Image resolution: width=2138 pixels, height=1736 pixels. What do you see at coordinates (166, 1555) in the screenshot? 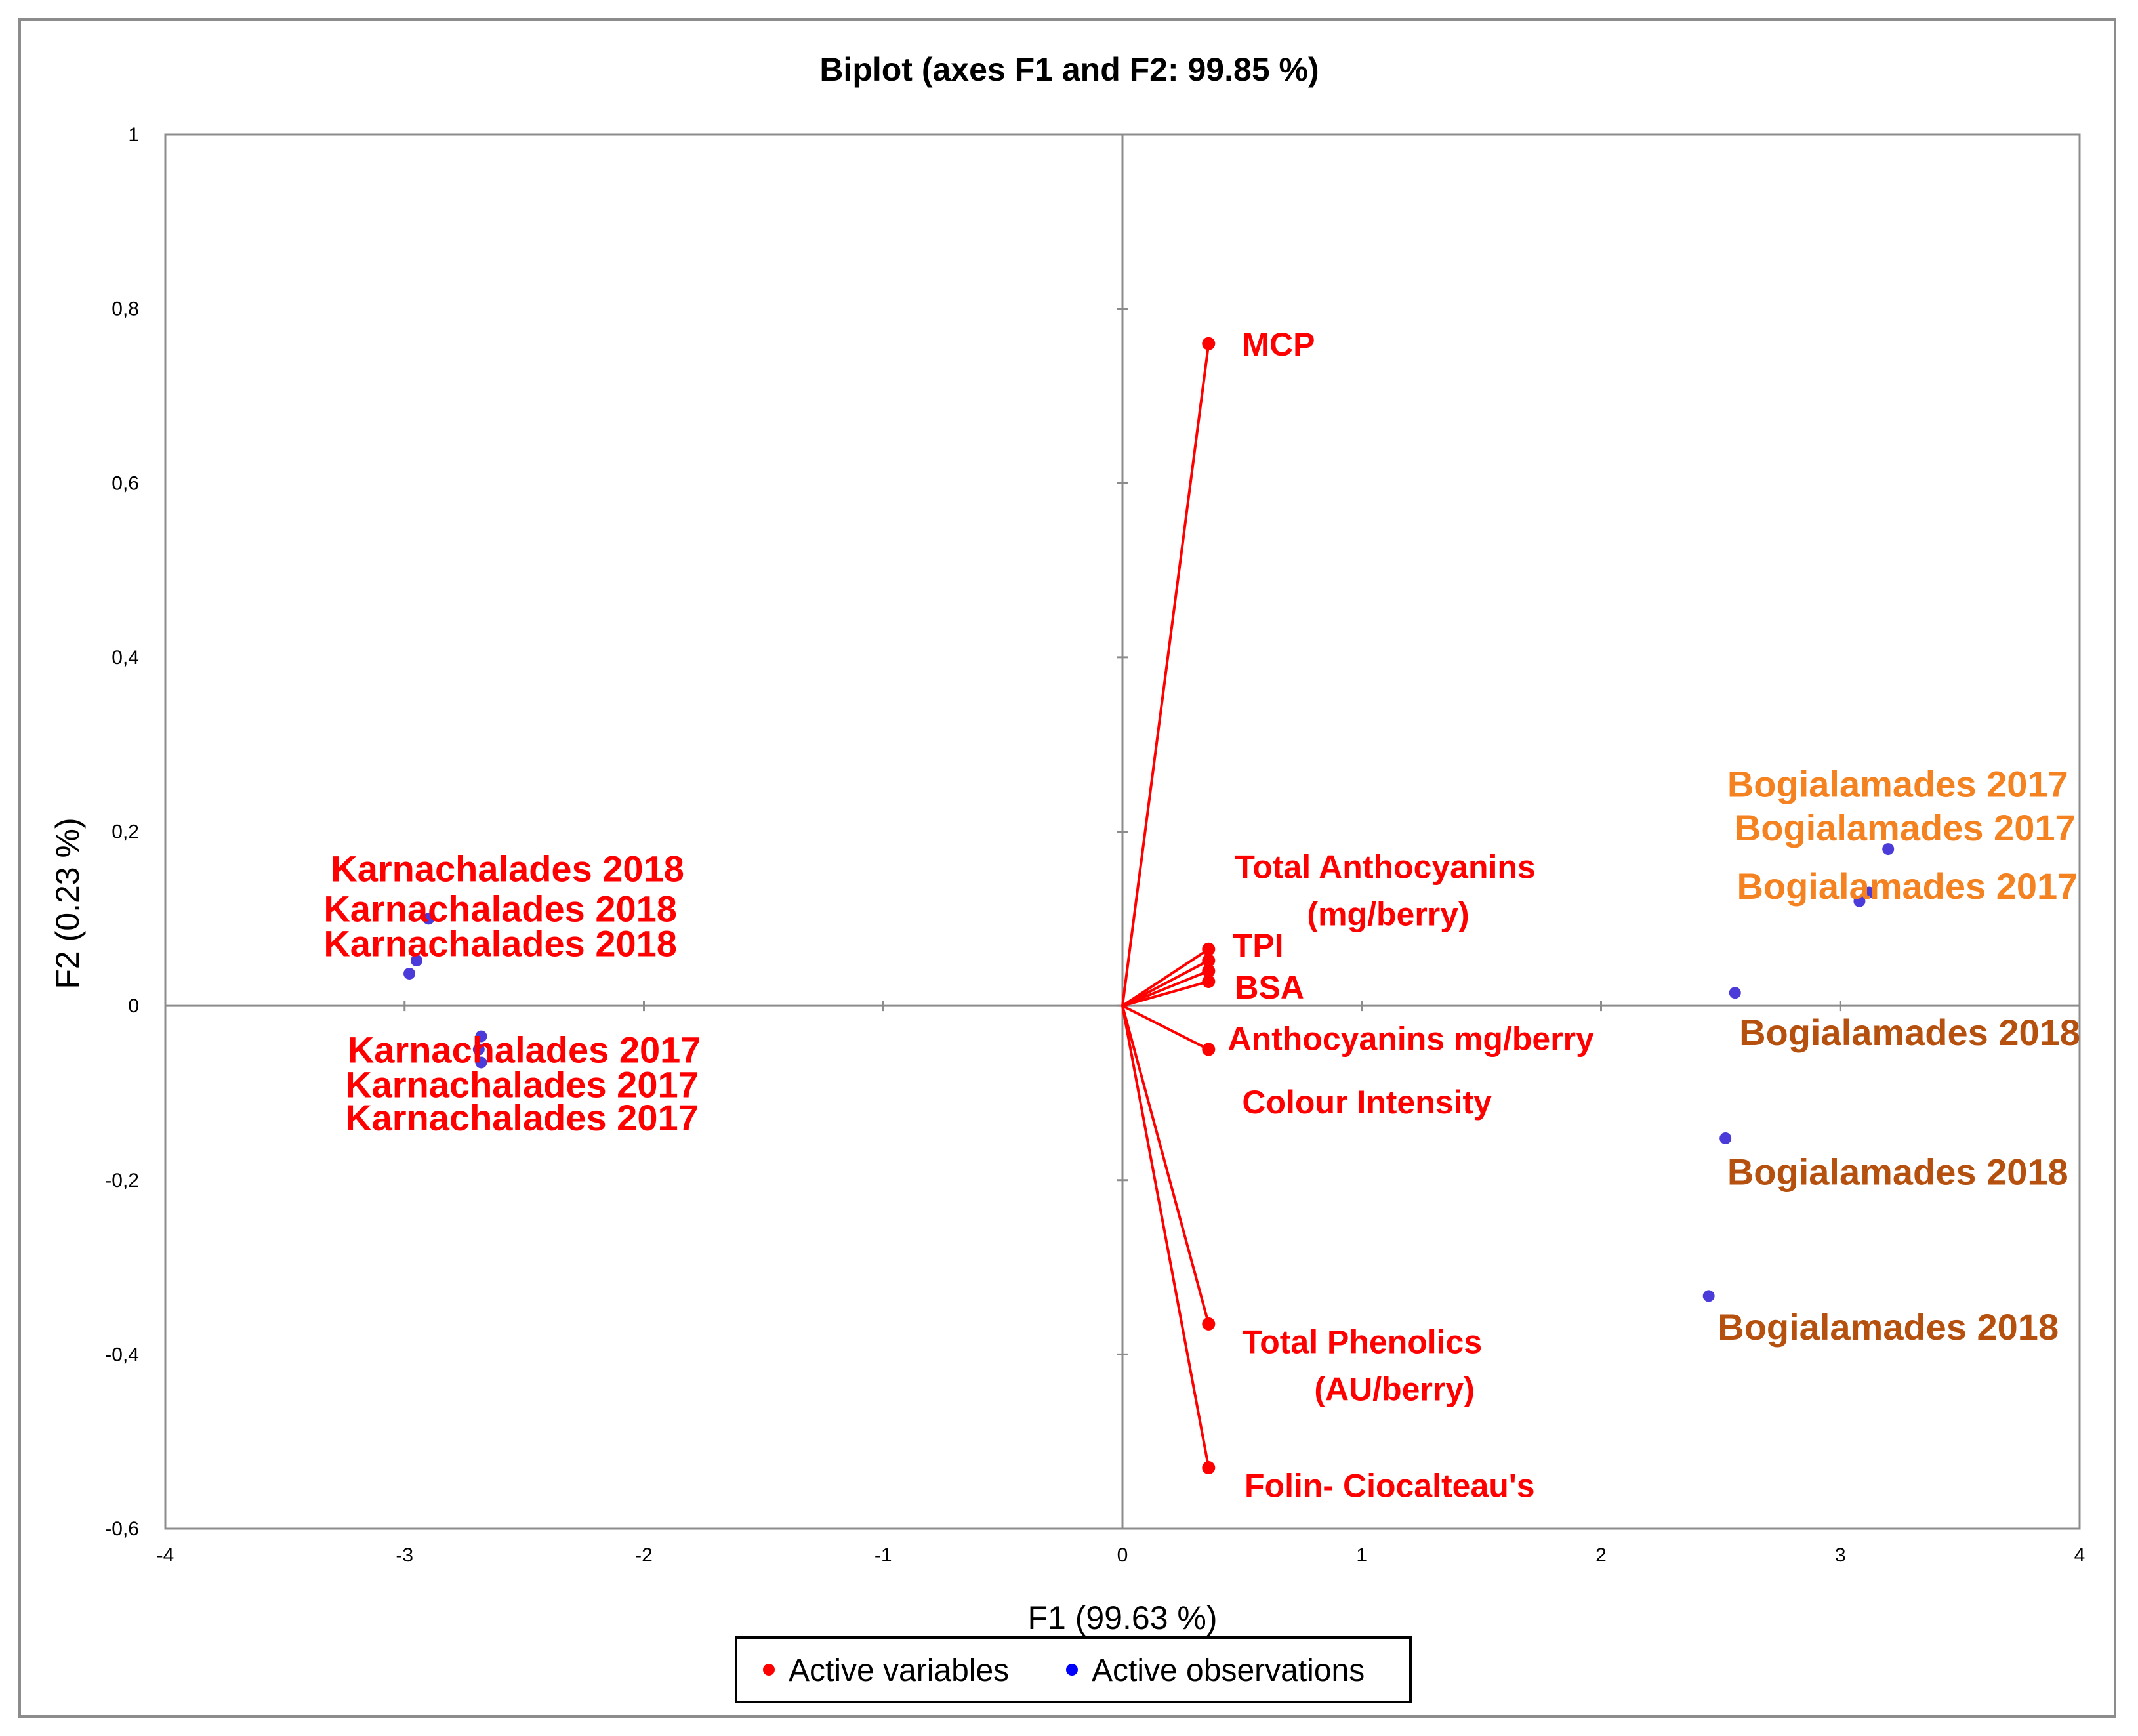
I see `x-tick-label: -4` at bounding box center [166, 1555].